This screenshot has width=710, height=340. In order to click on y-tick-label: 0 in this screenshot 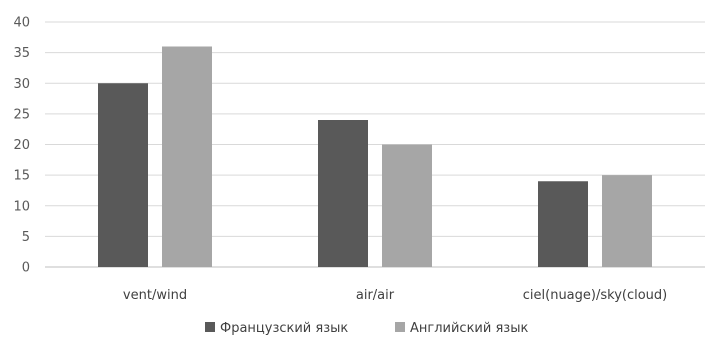, I will do `click(26, 268)`.